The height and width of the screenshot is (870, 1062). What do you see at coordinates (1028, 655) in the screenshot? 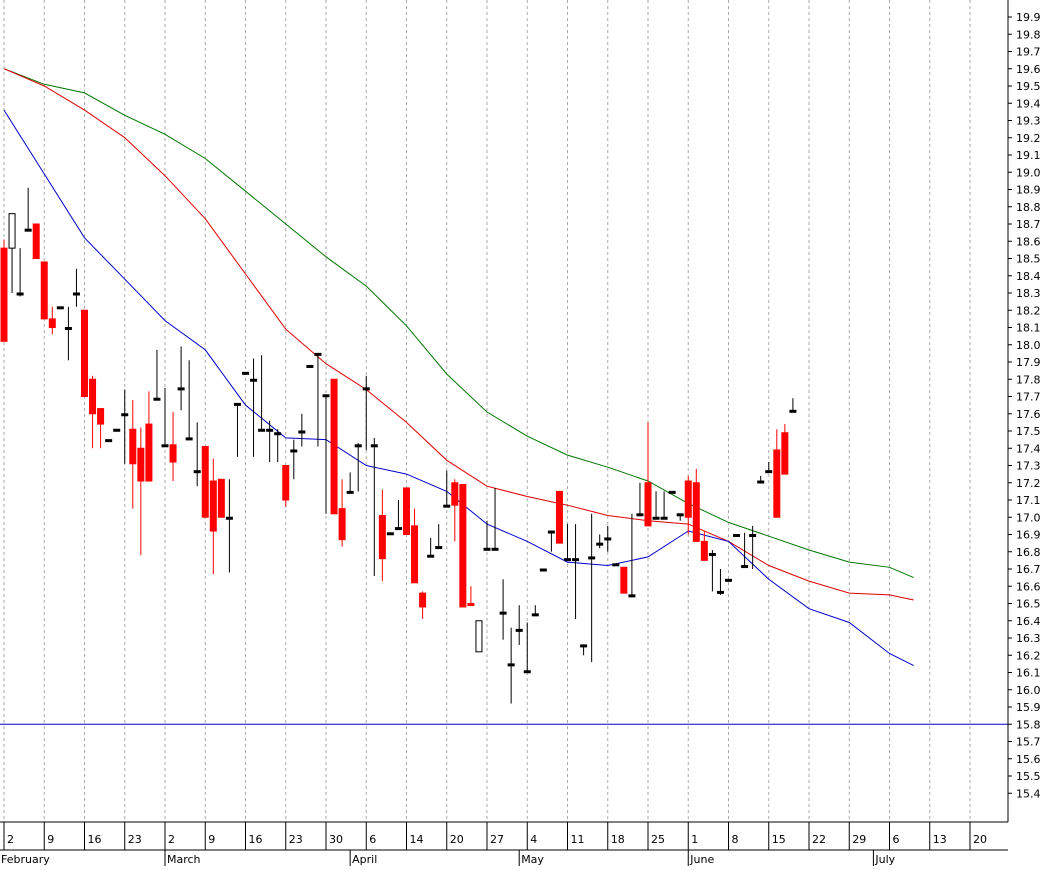
I see `price-tick-label: 16.2` at bounding box center [1028, 655].